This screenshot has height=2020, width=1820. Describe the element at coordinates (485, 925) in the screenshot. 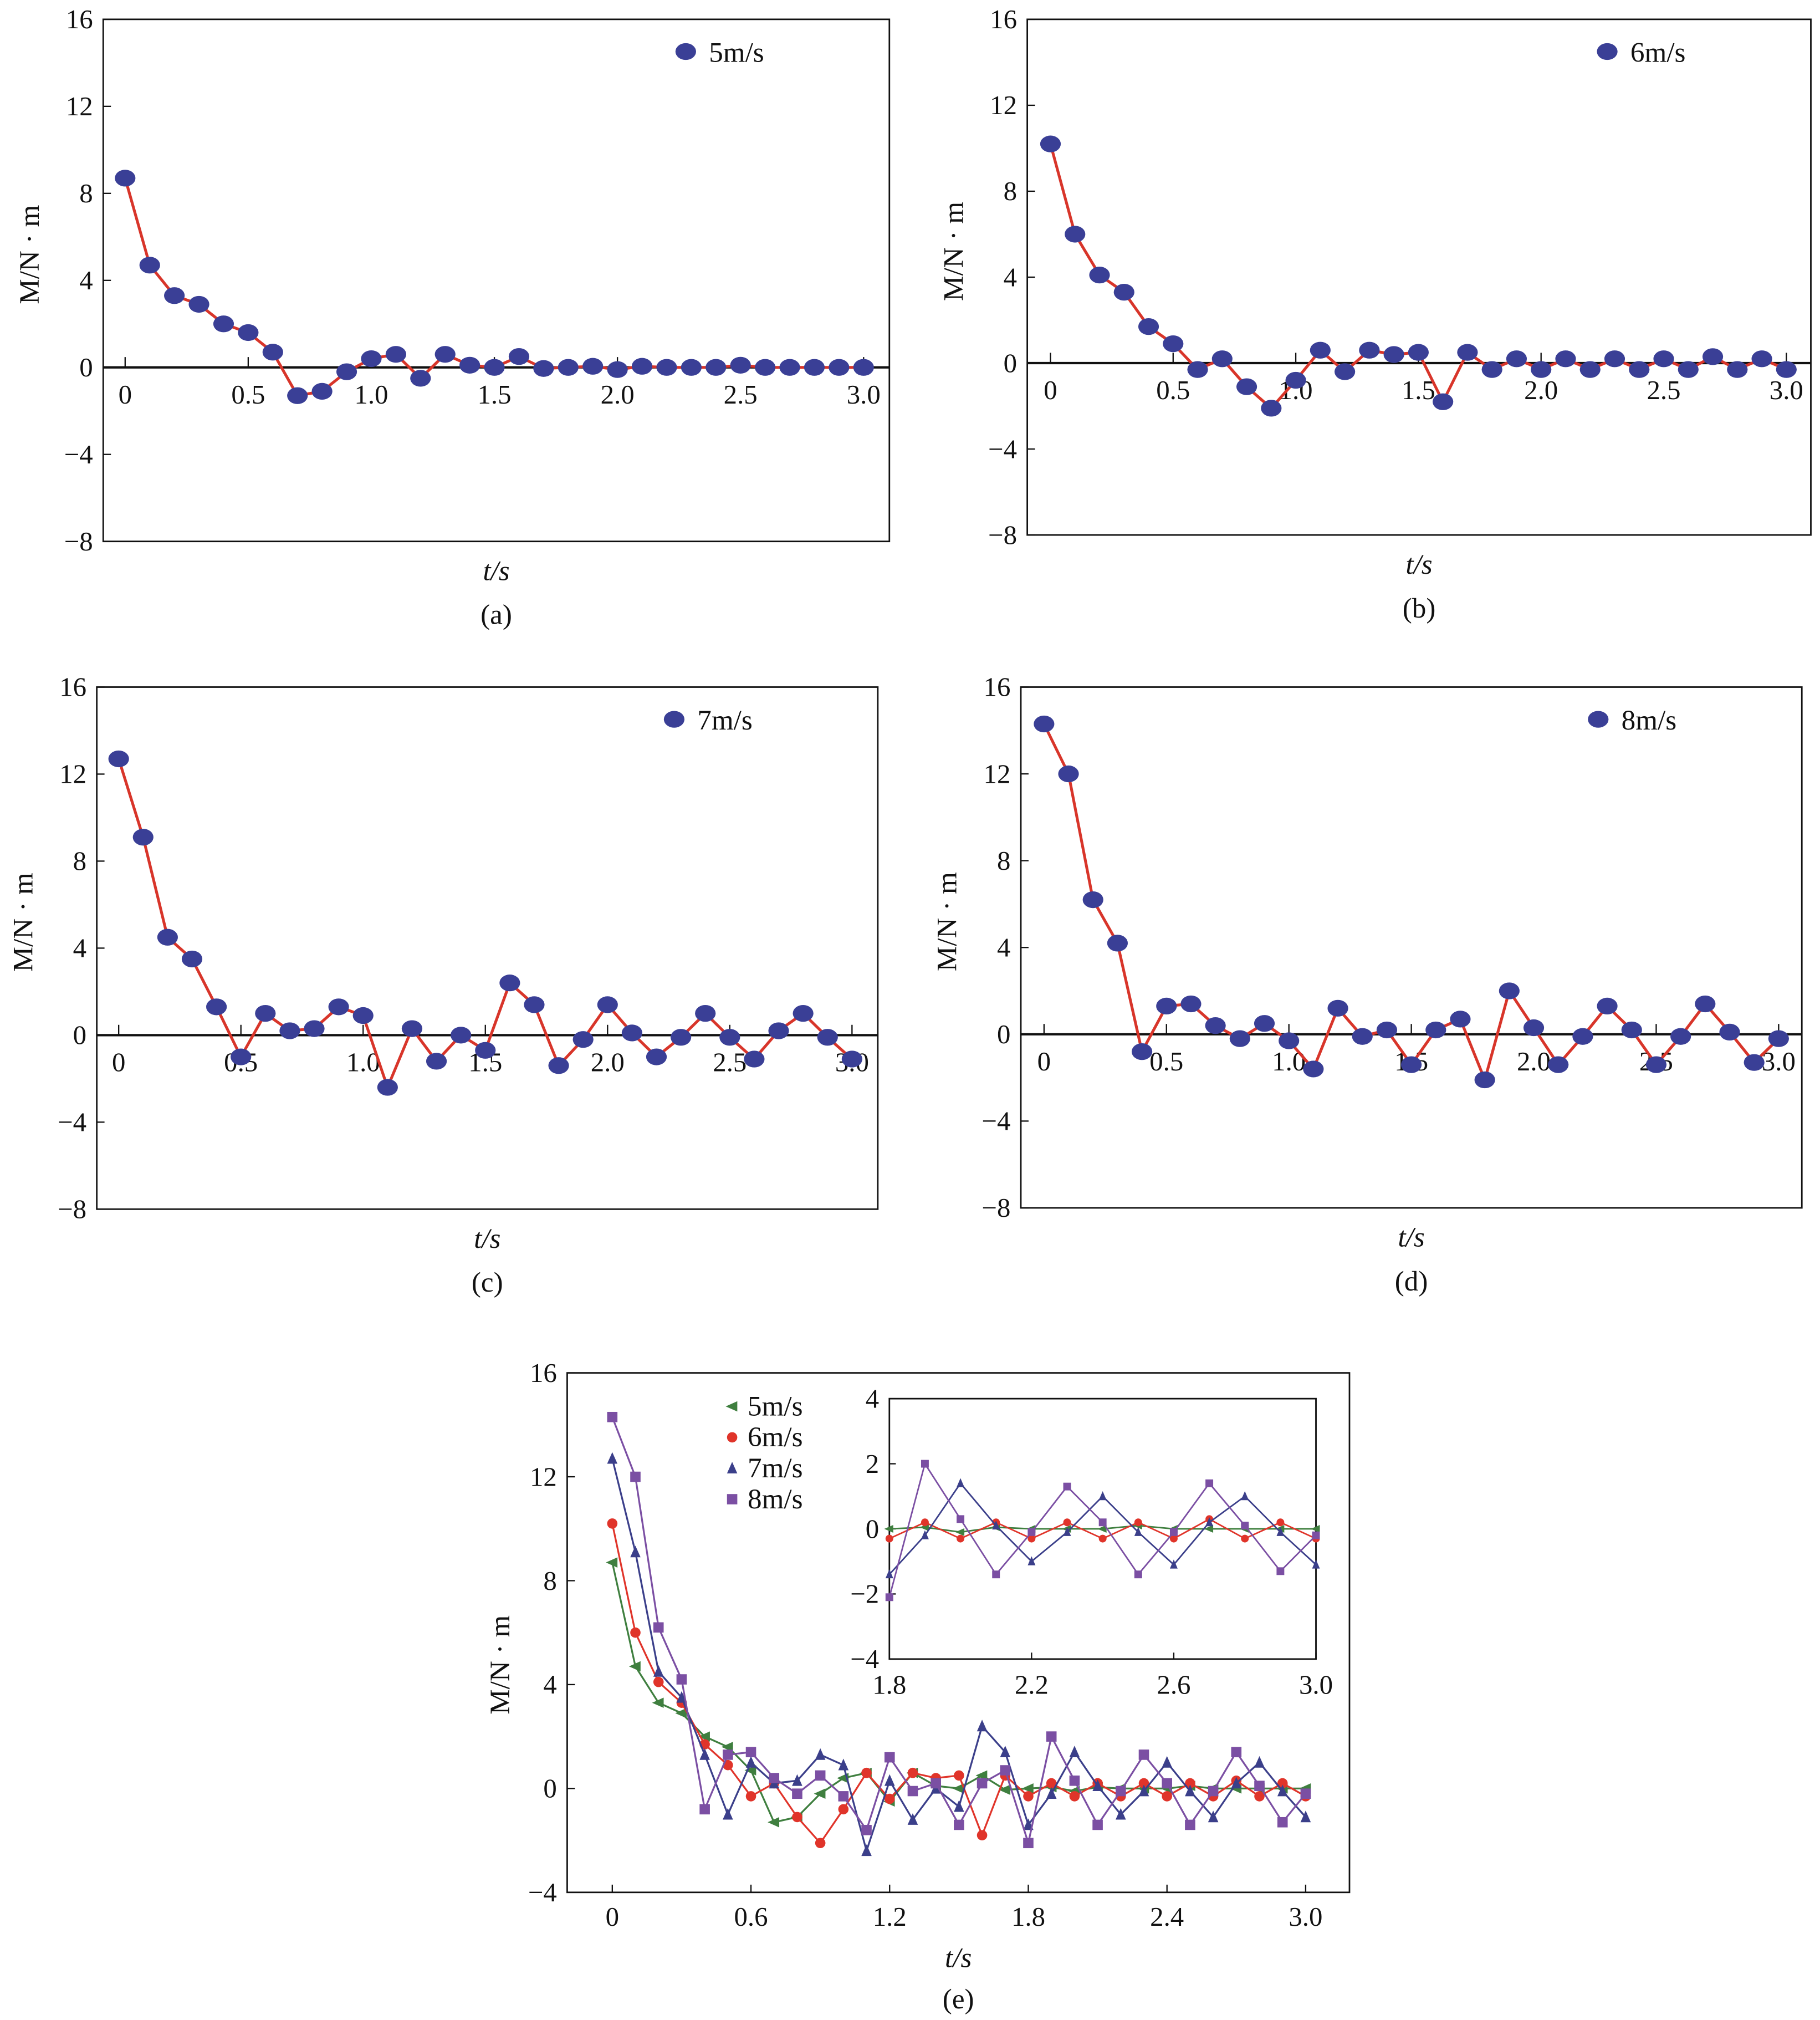

I see `series-line` at that location.